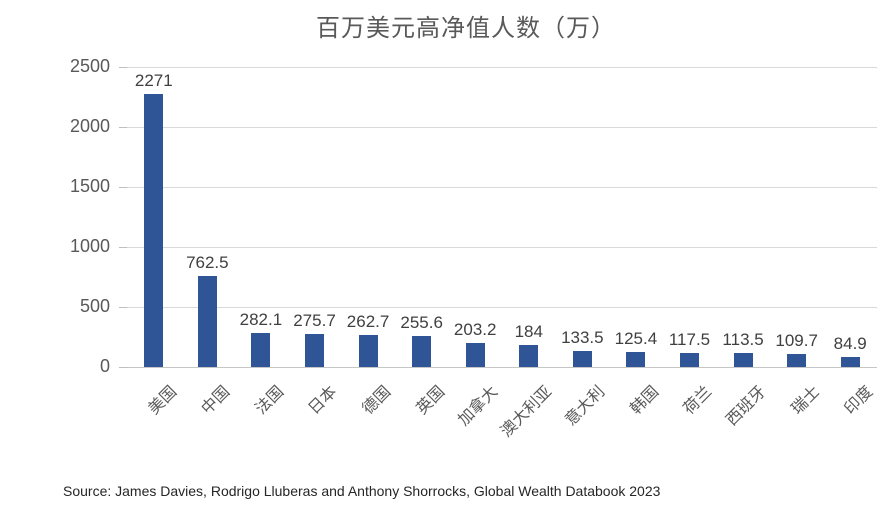 This screenshot has height=507, width=884. I want to click on bar-value-label: 275.7, so click(314, 320).